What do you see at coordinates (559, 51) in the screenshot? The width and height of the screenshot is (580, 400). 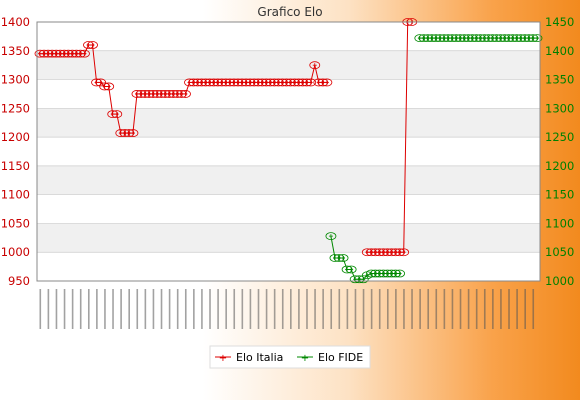 I see `right-tick-label: 1400` at bounding box center [559, 51].